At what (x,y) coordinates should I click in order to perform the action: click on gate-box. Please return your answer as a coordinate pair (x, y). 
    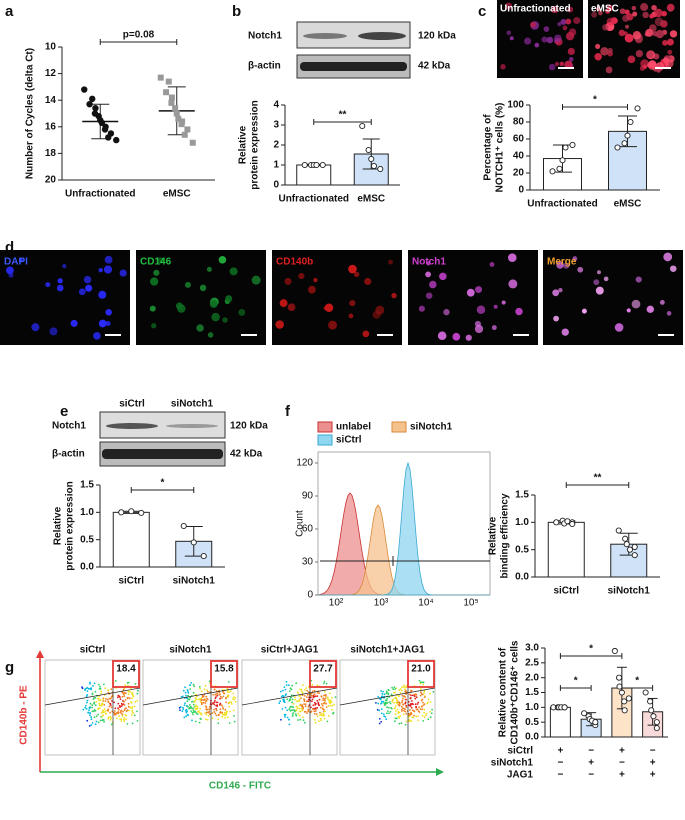
    Looking at the image, I should click on (421, 674).